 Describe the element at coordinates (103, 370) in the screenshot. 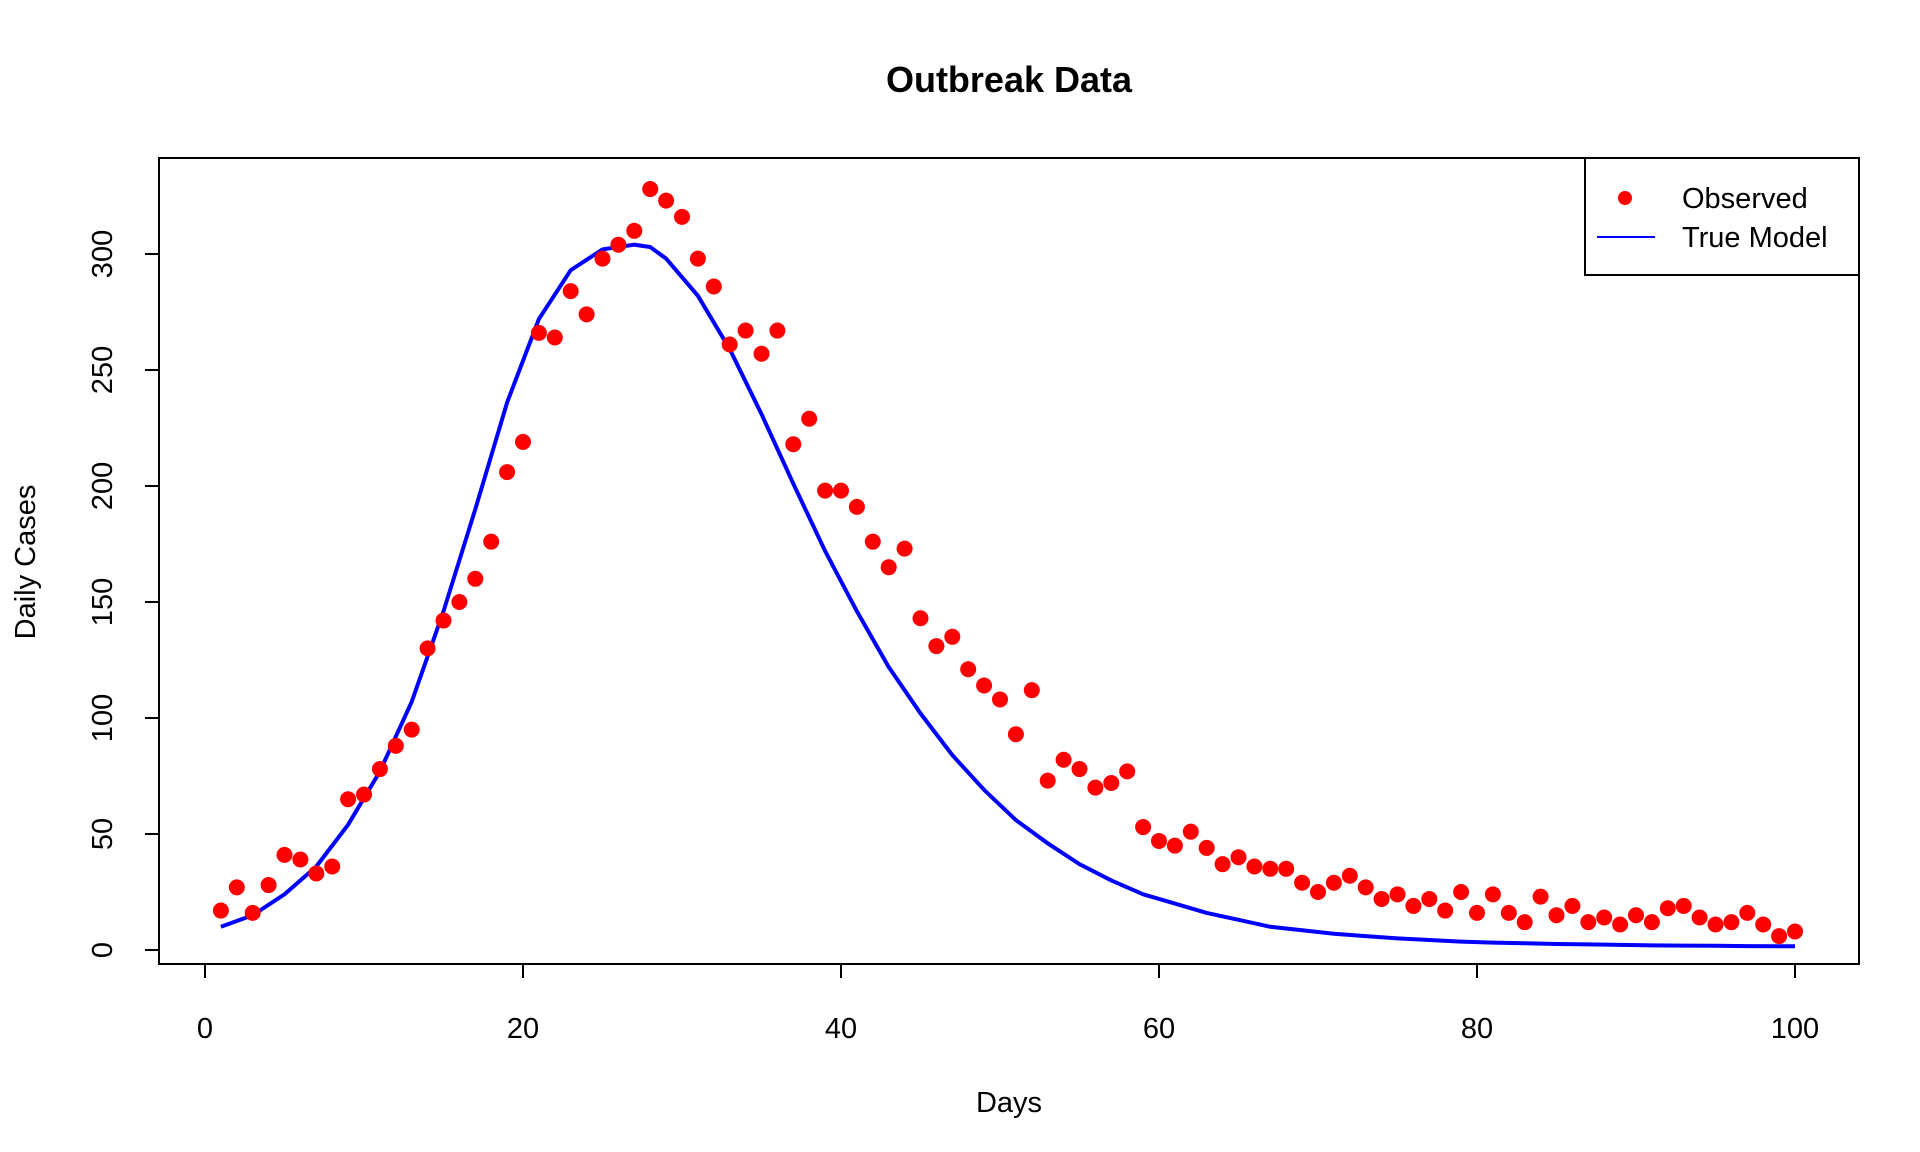

I see `y-tick-label: 250` at that location.